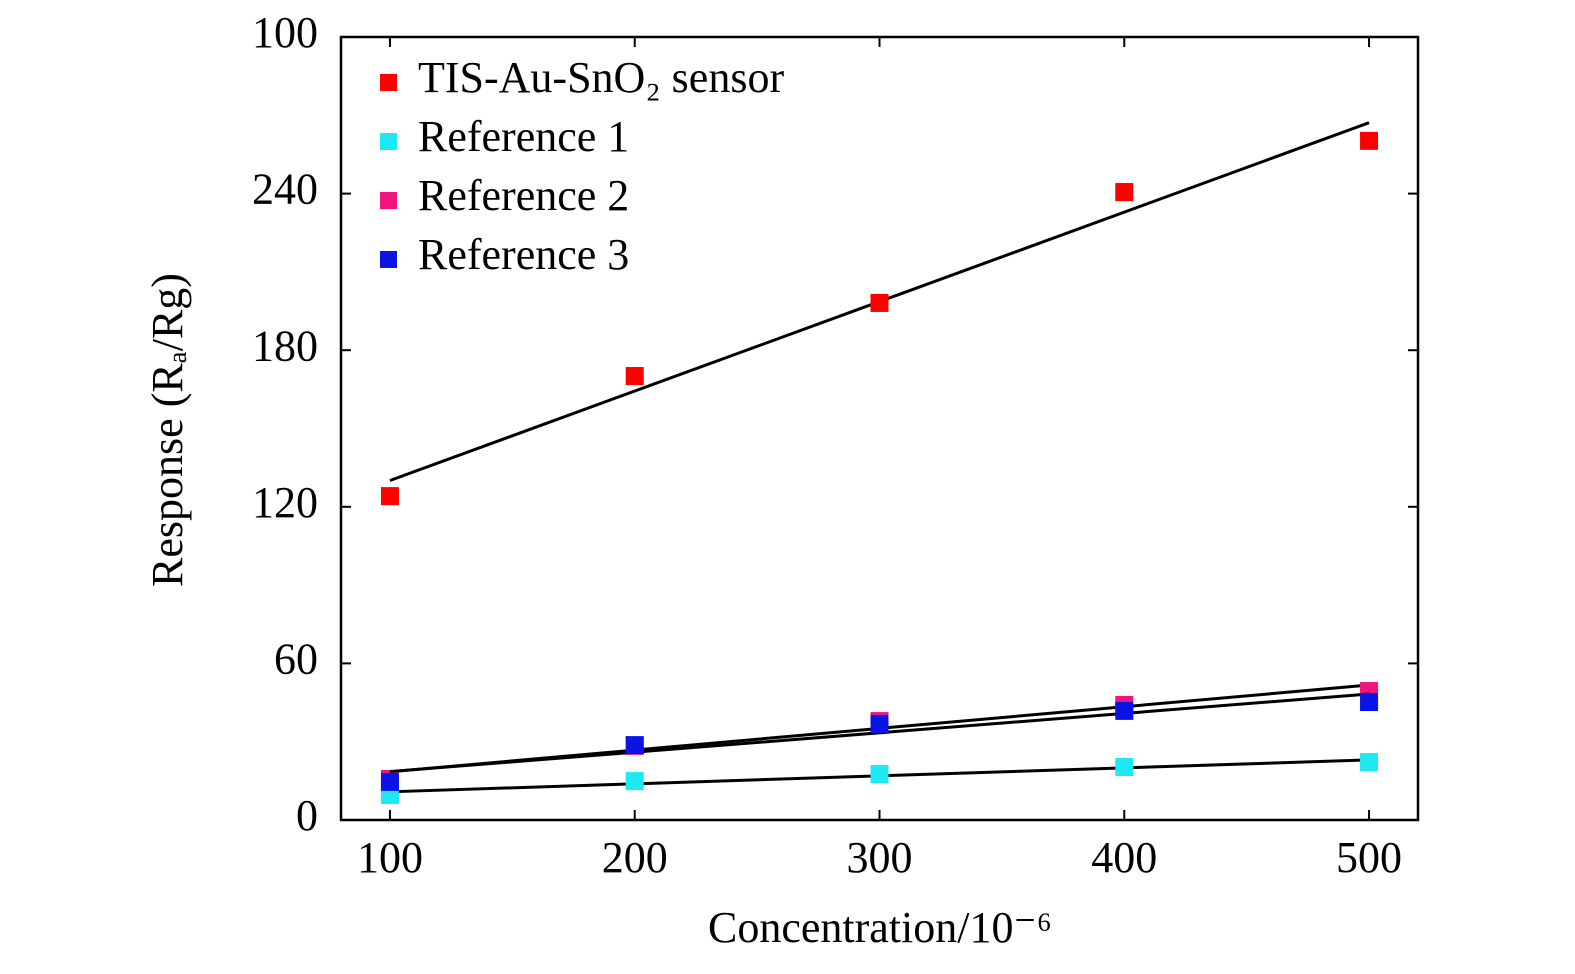  Describe the element at coordinates (285, 345) in the screenshot. I see `y-tick-label: 180` at that location.